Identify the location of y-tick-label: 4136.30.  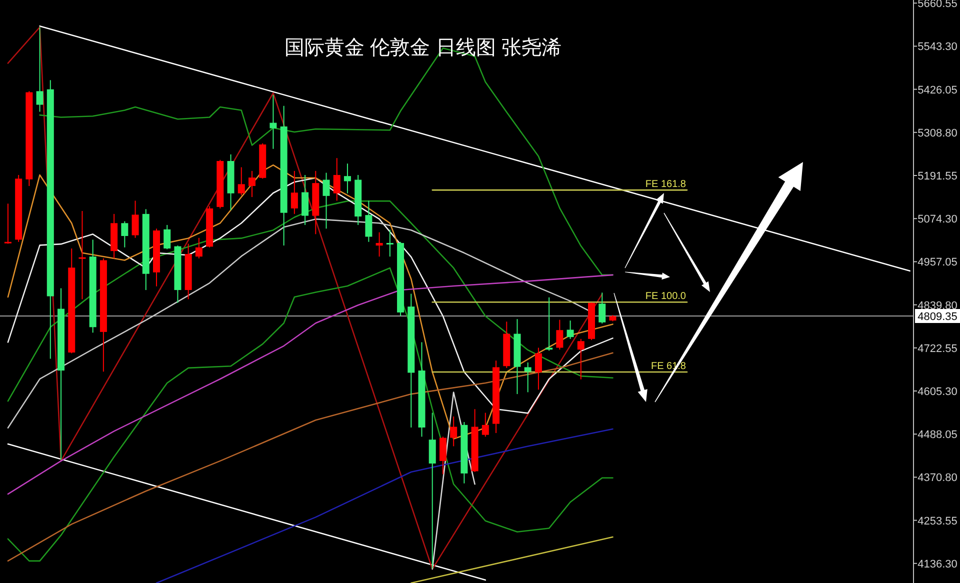
(938, 564).